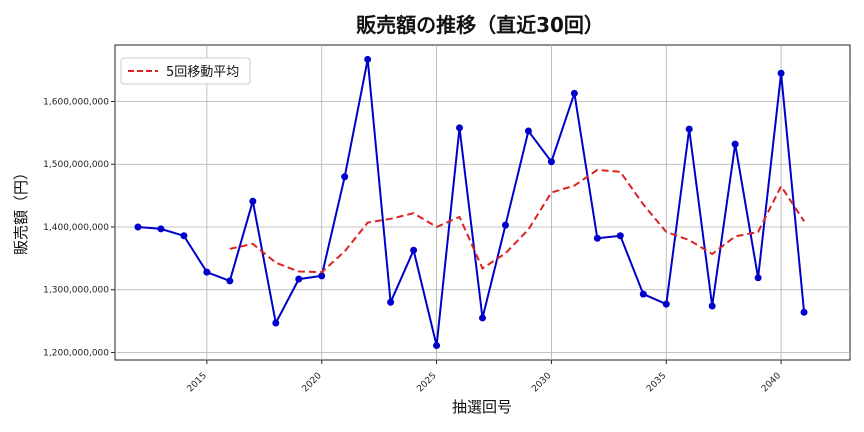 Image resolution: width=864 pixels, height=432 pixels. Describe the element at coordinates (197, 382) in the screenshot. I see `x-tick-label: 2015` at that location.